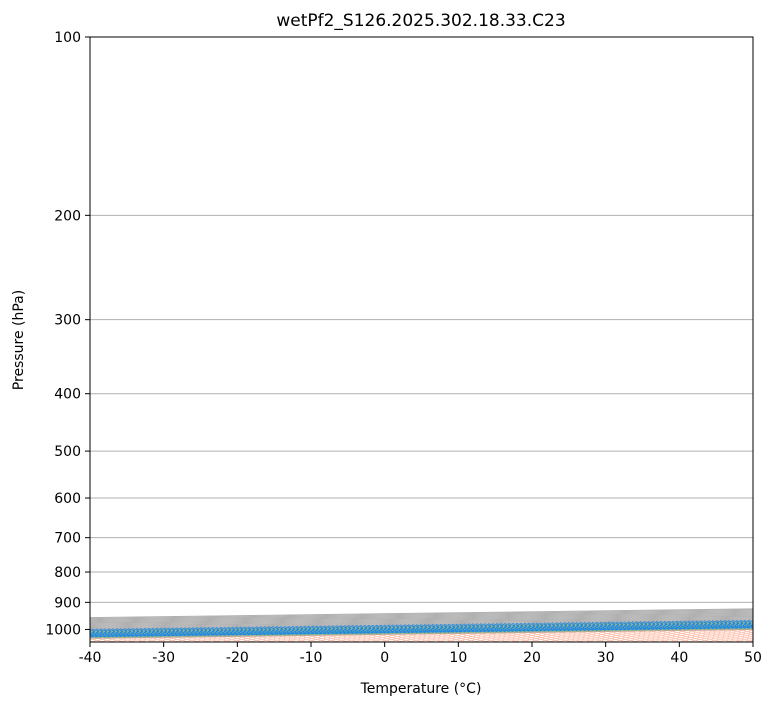  What do you see at coordinates (67, 321) in the screenshot?
I see `y-tick-label-2: 300` at bounding box center [67, 321].